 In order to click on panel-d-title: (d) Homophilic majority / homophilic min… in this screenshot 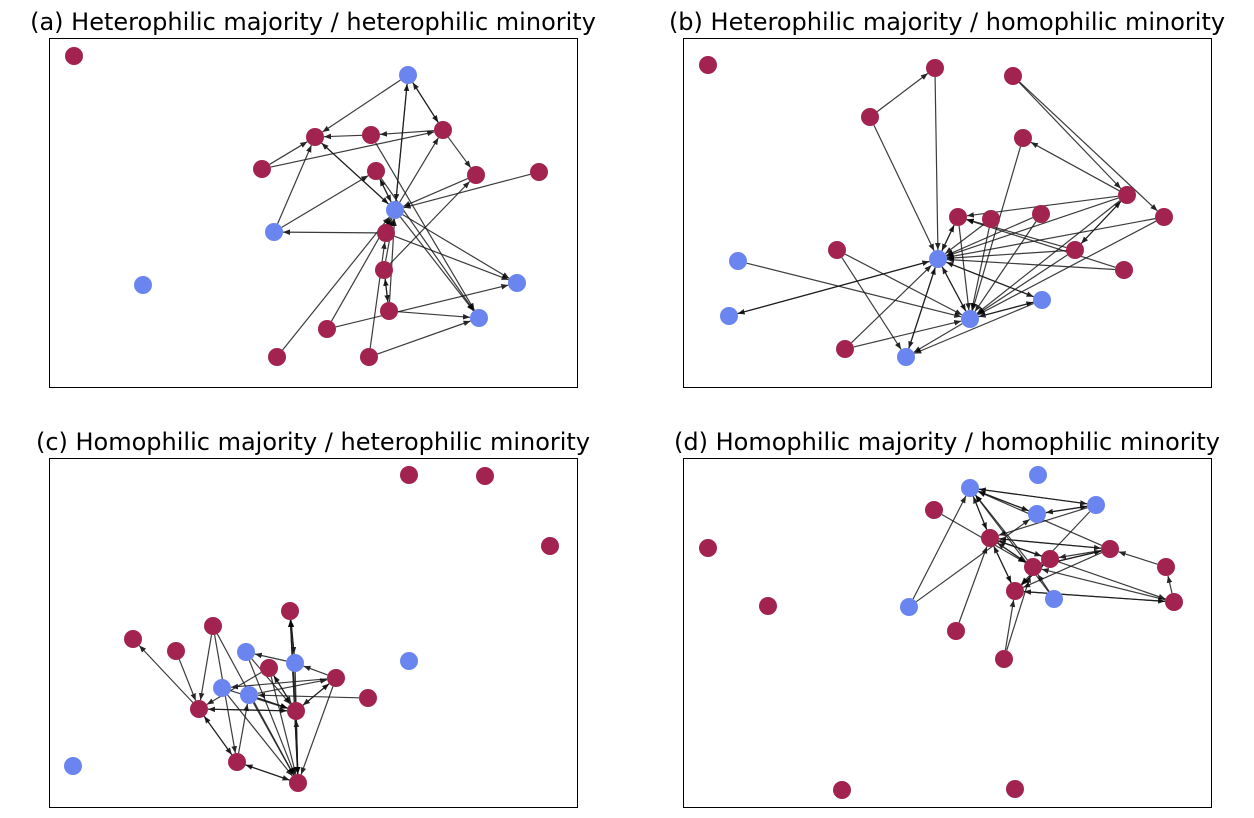, I will do `click(947, 442)`.